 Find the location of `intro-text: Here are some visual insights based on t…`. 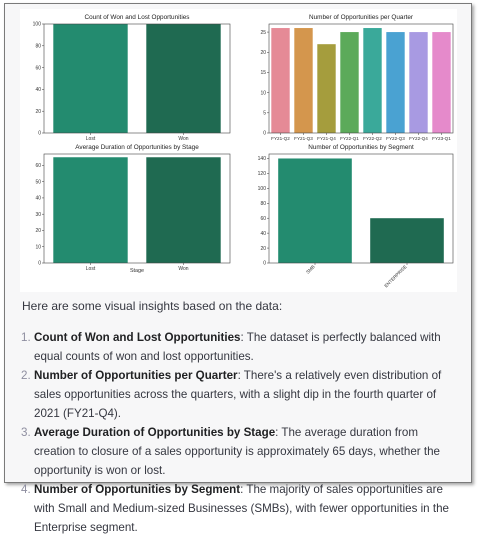

intro-text: Here are some visual insights based on t… is located at coordinates (152, 306).